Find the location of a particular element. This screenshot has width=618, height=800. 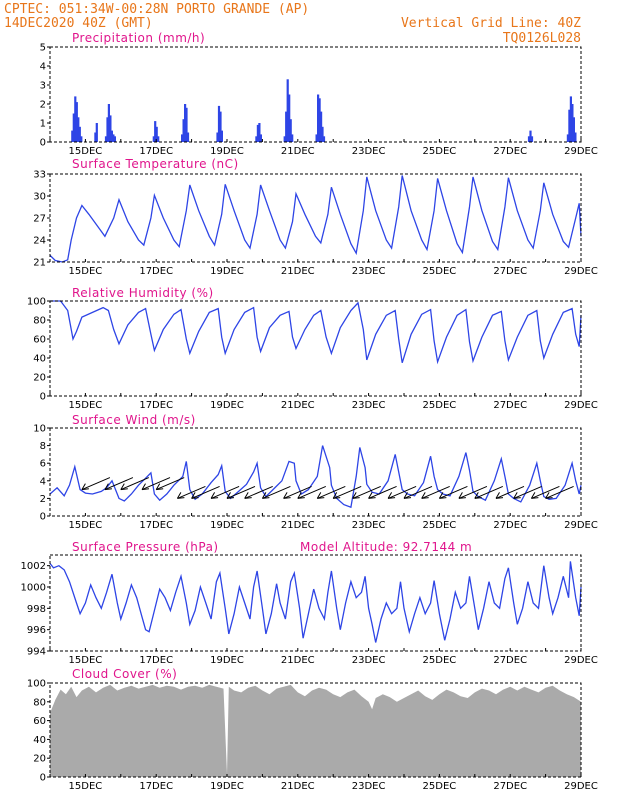

temperature-xtick-label: 29DEC is located at coordinates (581, 271).